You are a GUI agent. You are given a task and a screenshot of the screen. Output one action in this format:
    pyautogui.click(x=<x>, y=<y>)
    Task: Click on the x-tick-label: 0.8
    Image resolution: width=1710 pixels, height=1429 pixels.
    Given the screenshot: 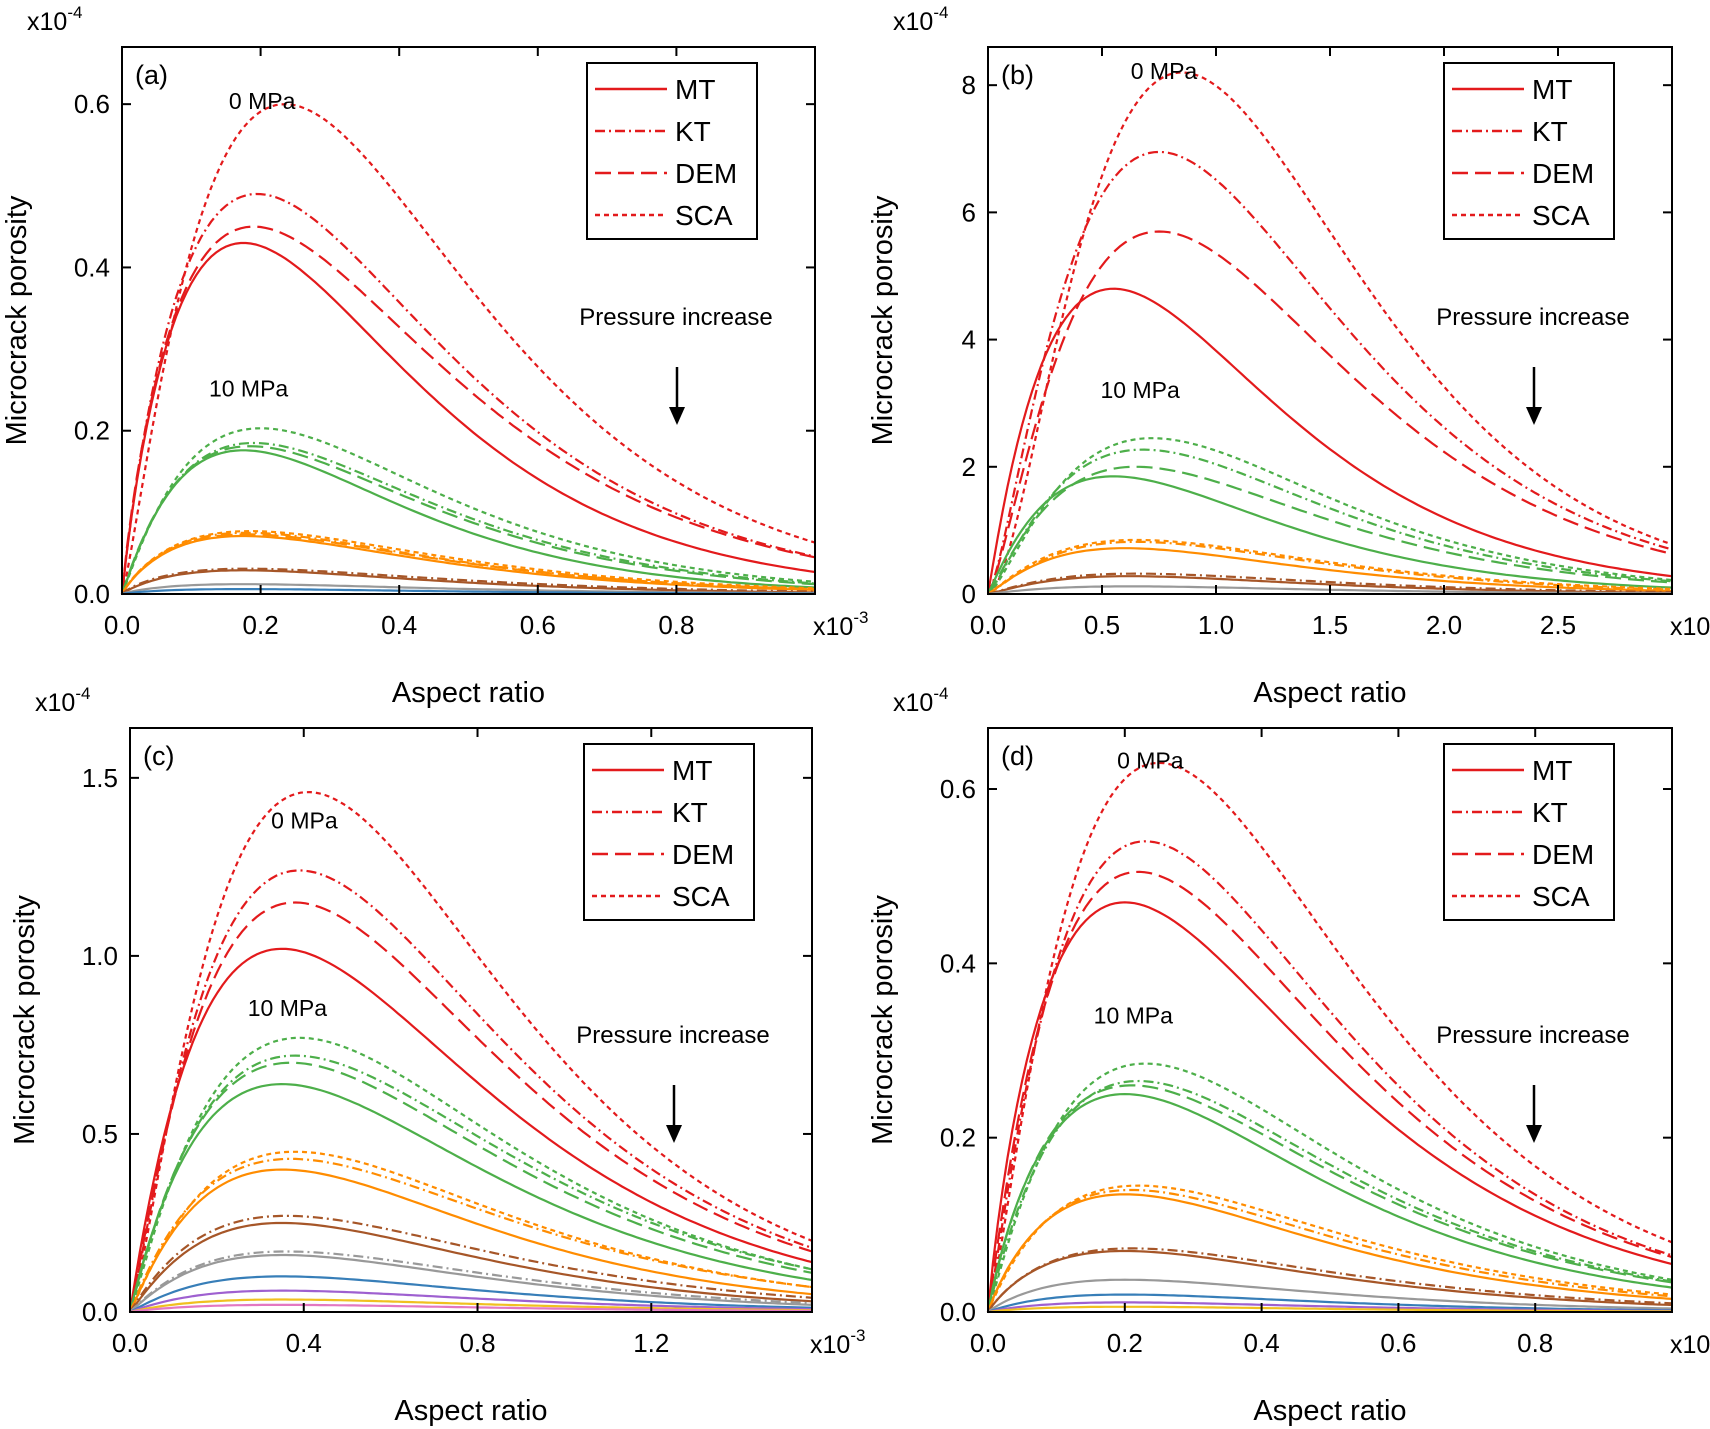 What is the action you would take?
    pyautogui.click(x=477, y=1343)
    